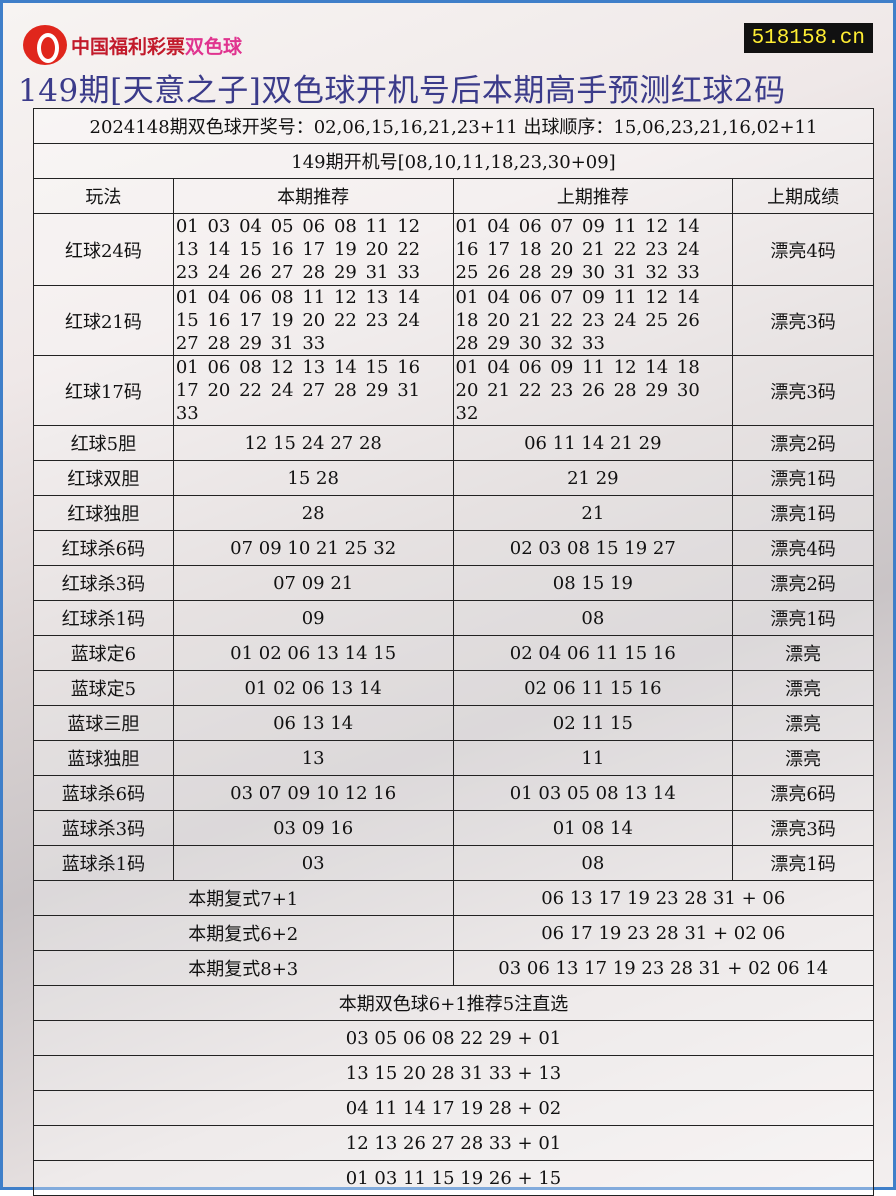  Describe the element at coordinates (132, 45) in the screenshot. I see `lottery-logo: 中国福利彩票双色球` at that location.